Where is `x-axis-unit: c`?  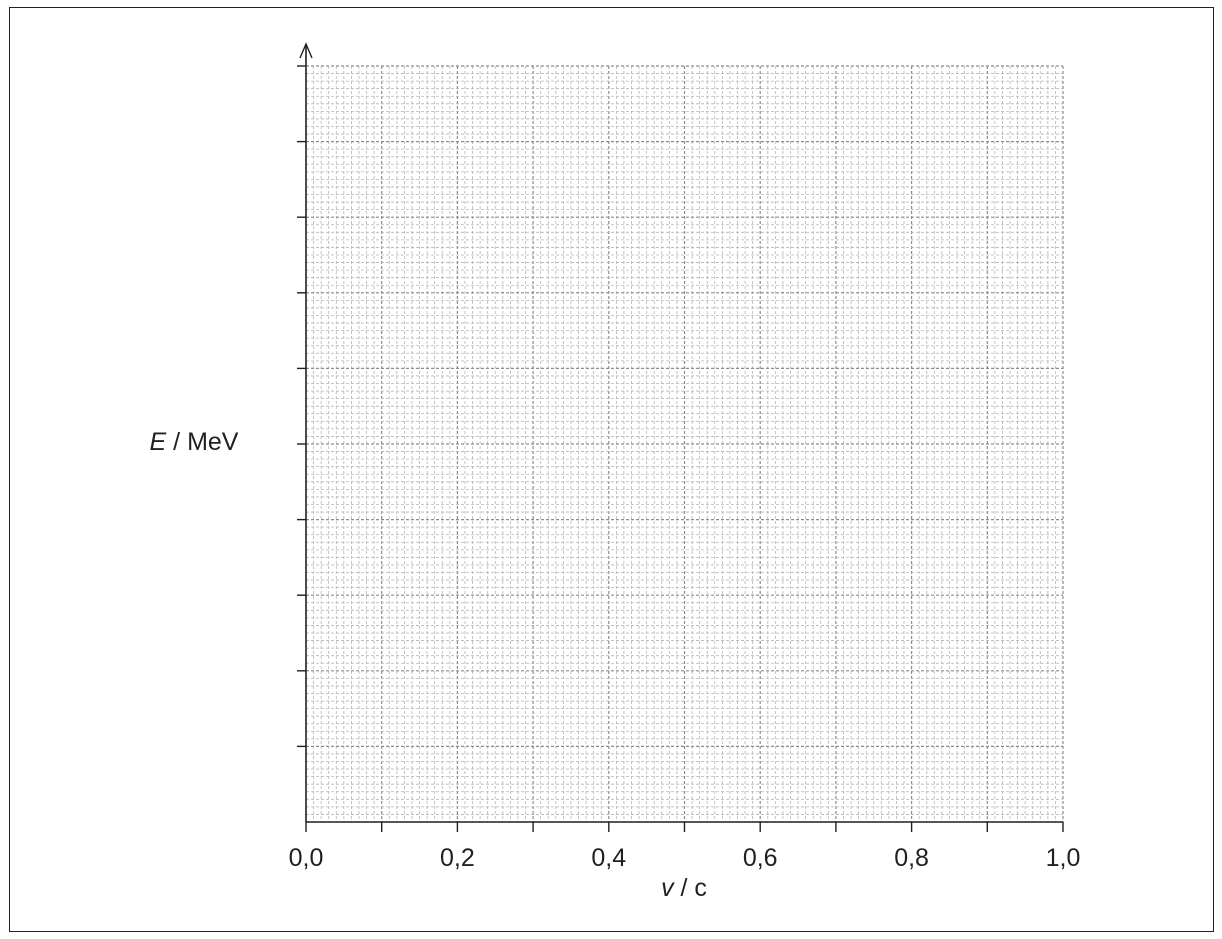 x-axis-unit: c is located at coordinates (700, 888).